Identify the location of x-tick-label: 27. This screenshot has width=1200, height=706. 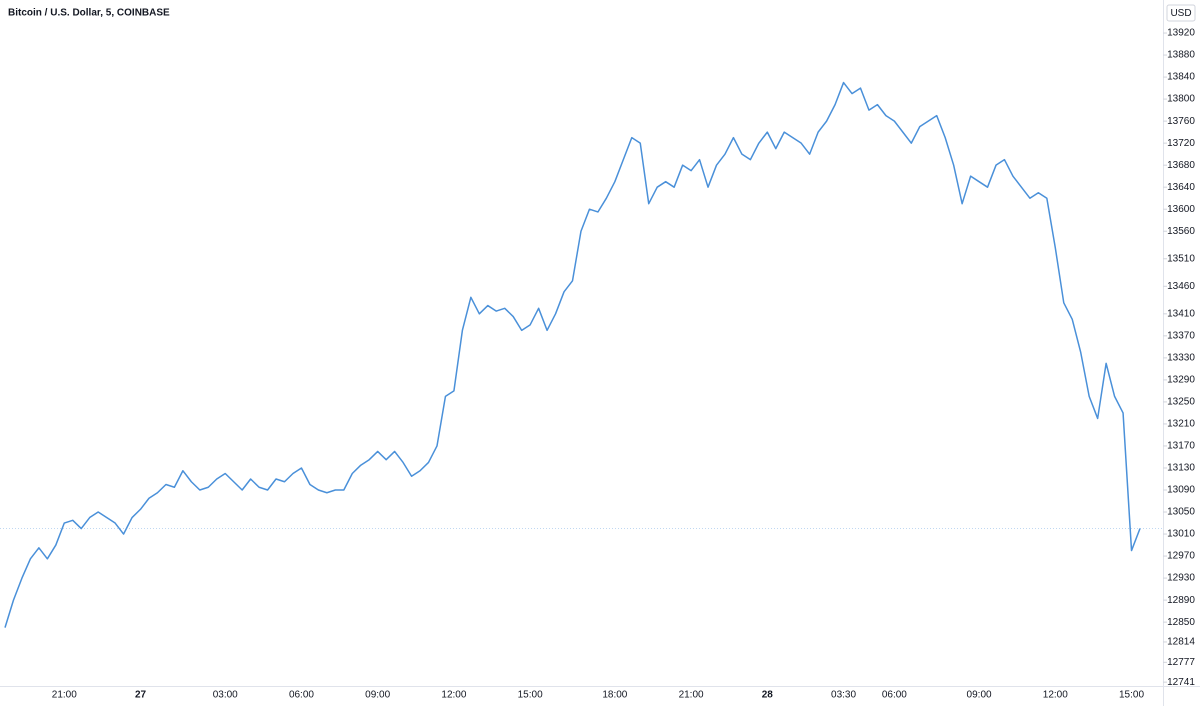
(141, 695).